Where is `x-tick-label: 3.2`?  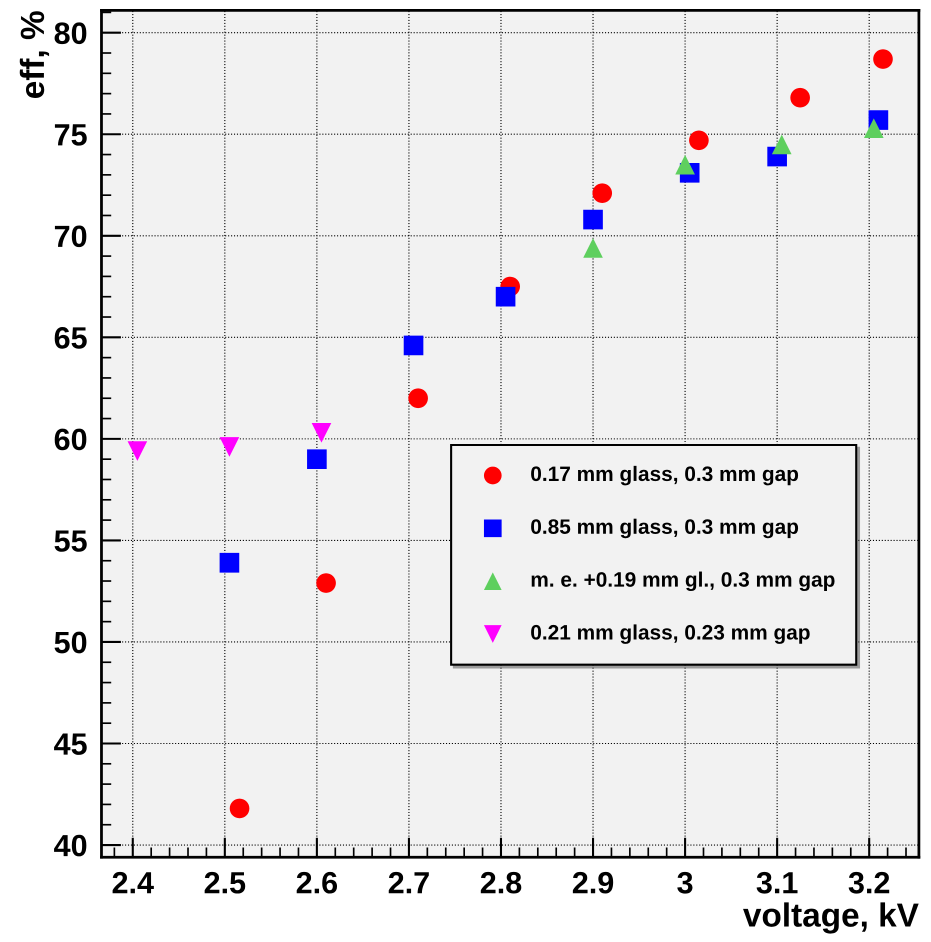
x-tick-label: 3.2 is located at coordinates (869, 883).